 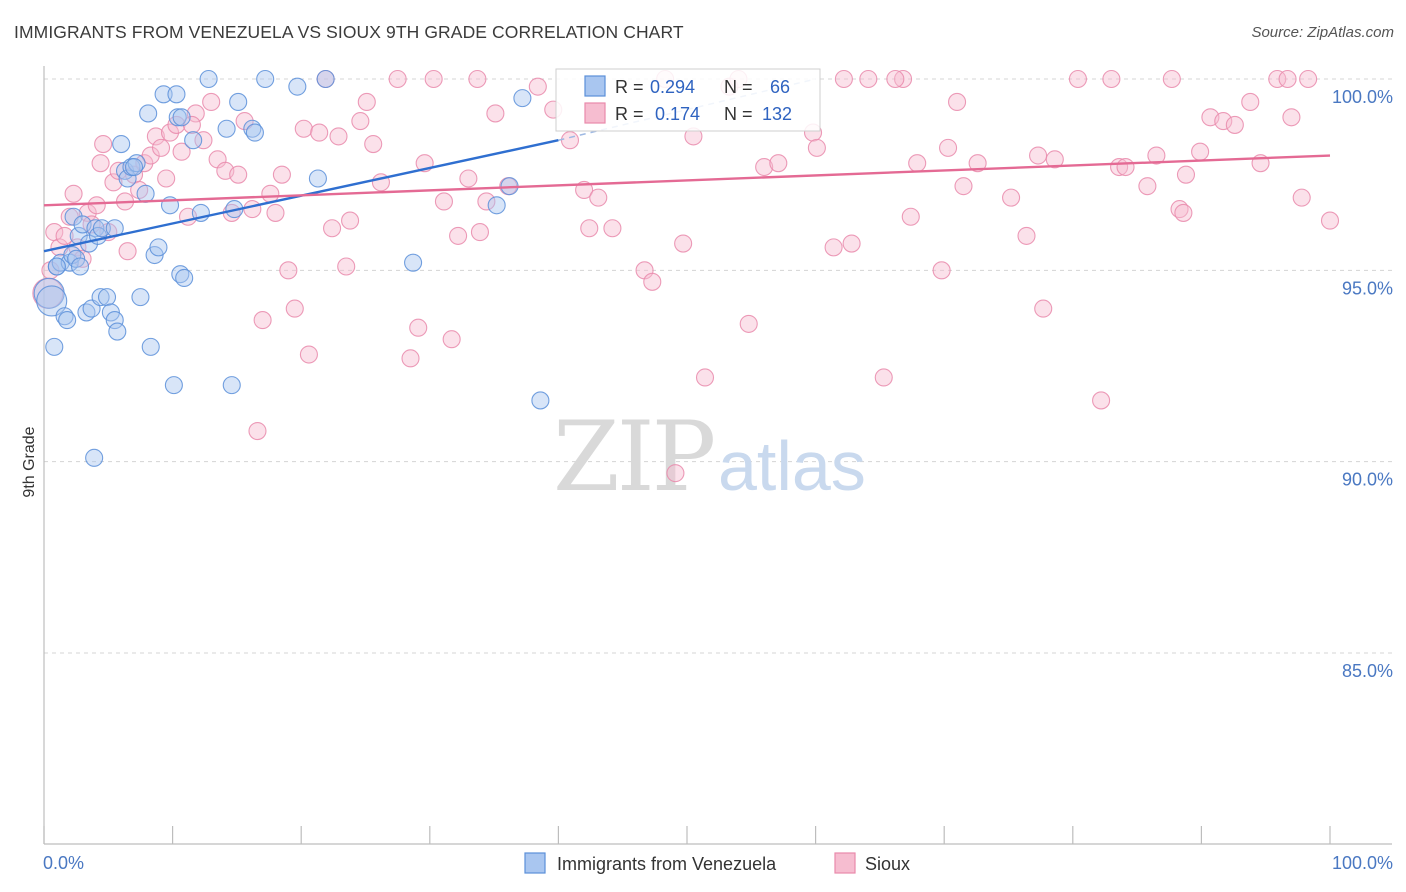 I want to click on y-tick-label: 90.0%, so click(x=1367, y=480).